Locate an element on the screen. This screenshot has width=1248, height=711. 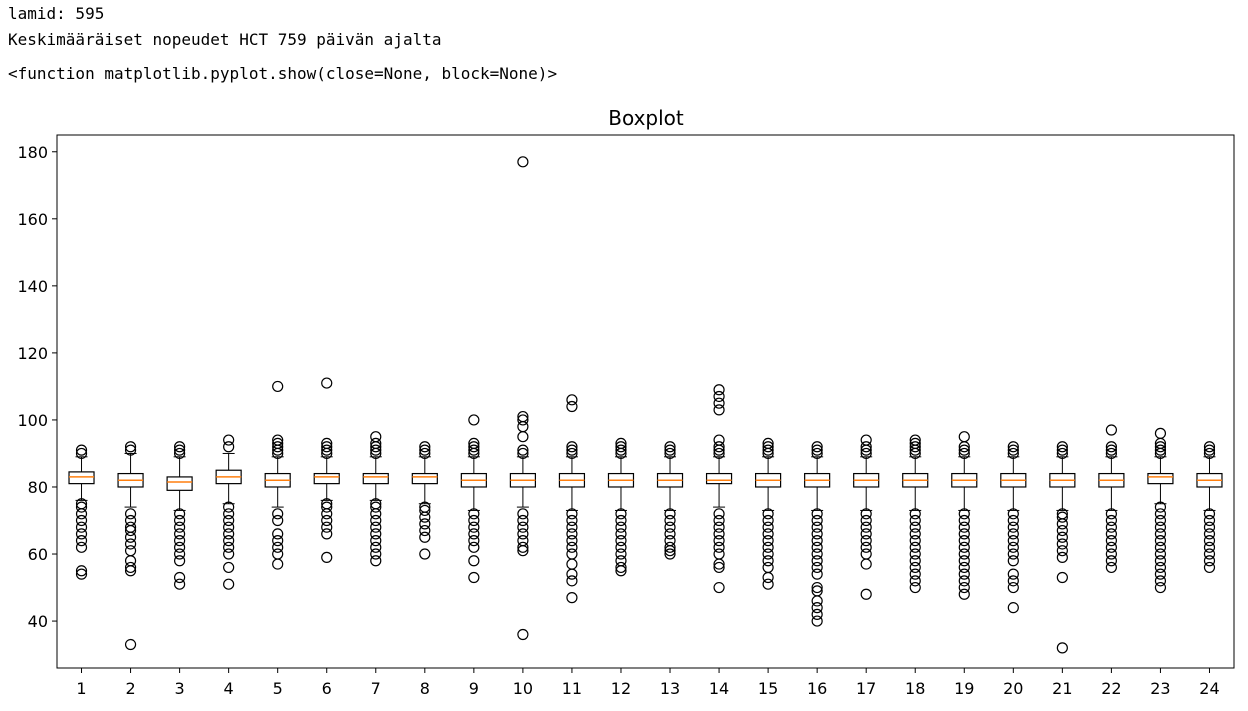
x-tick-label: 4 is located at coordinates (229, 688).